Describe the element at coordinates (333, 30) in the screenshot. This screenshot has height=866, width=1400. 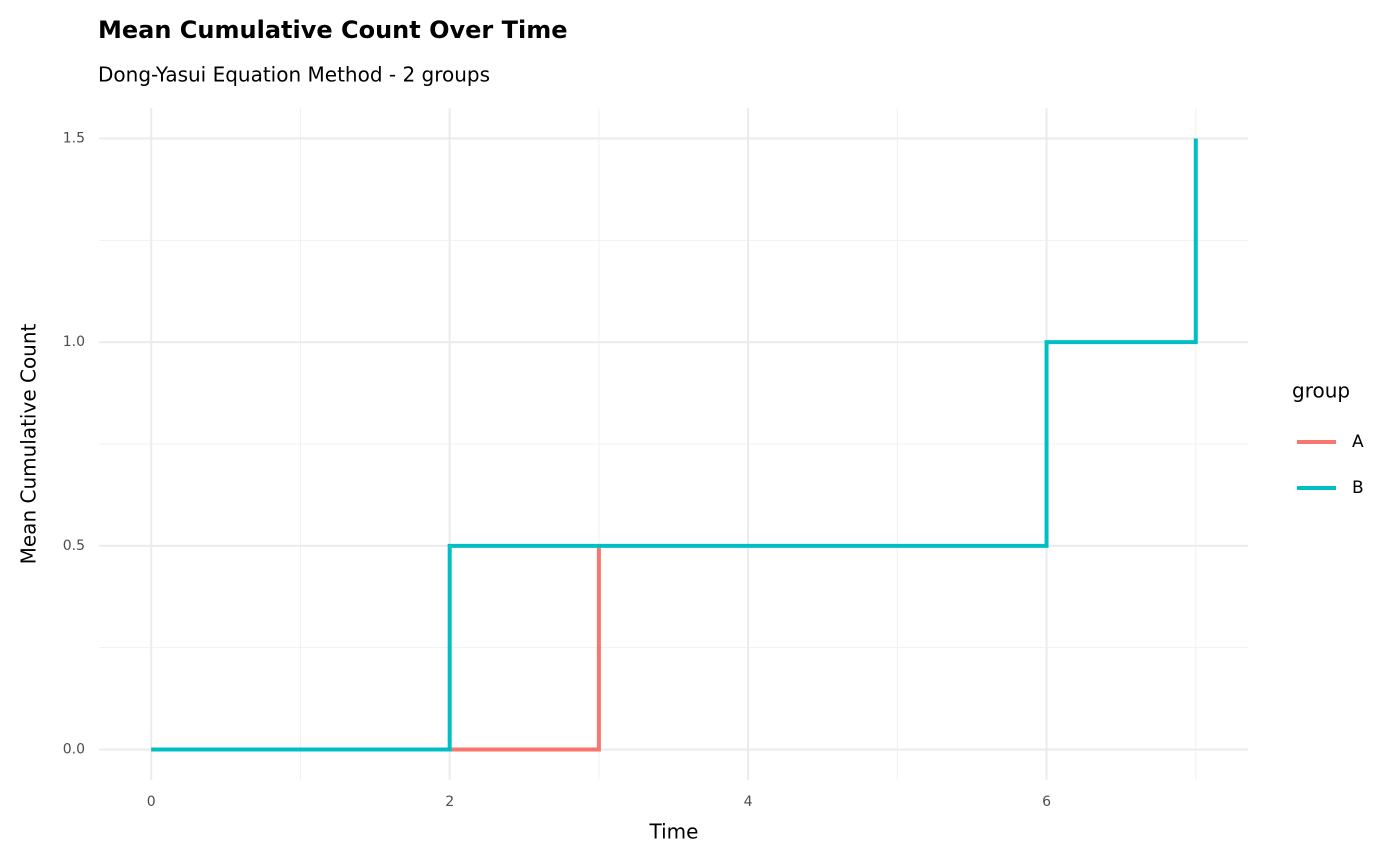
I see `chart-title: Mean Cumulative Count Over Time` at that location.